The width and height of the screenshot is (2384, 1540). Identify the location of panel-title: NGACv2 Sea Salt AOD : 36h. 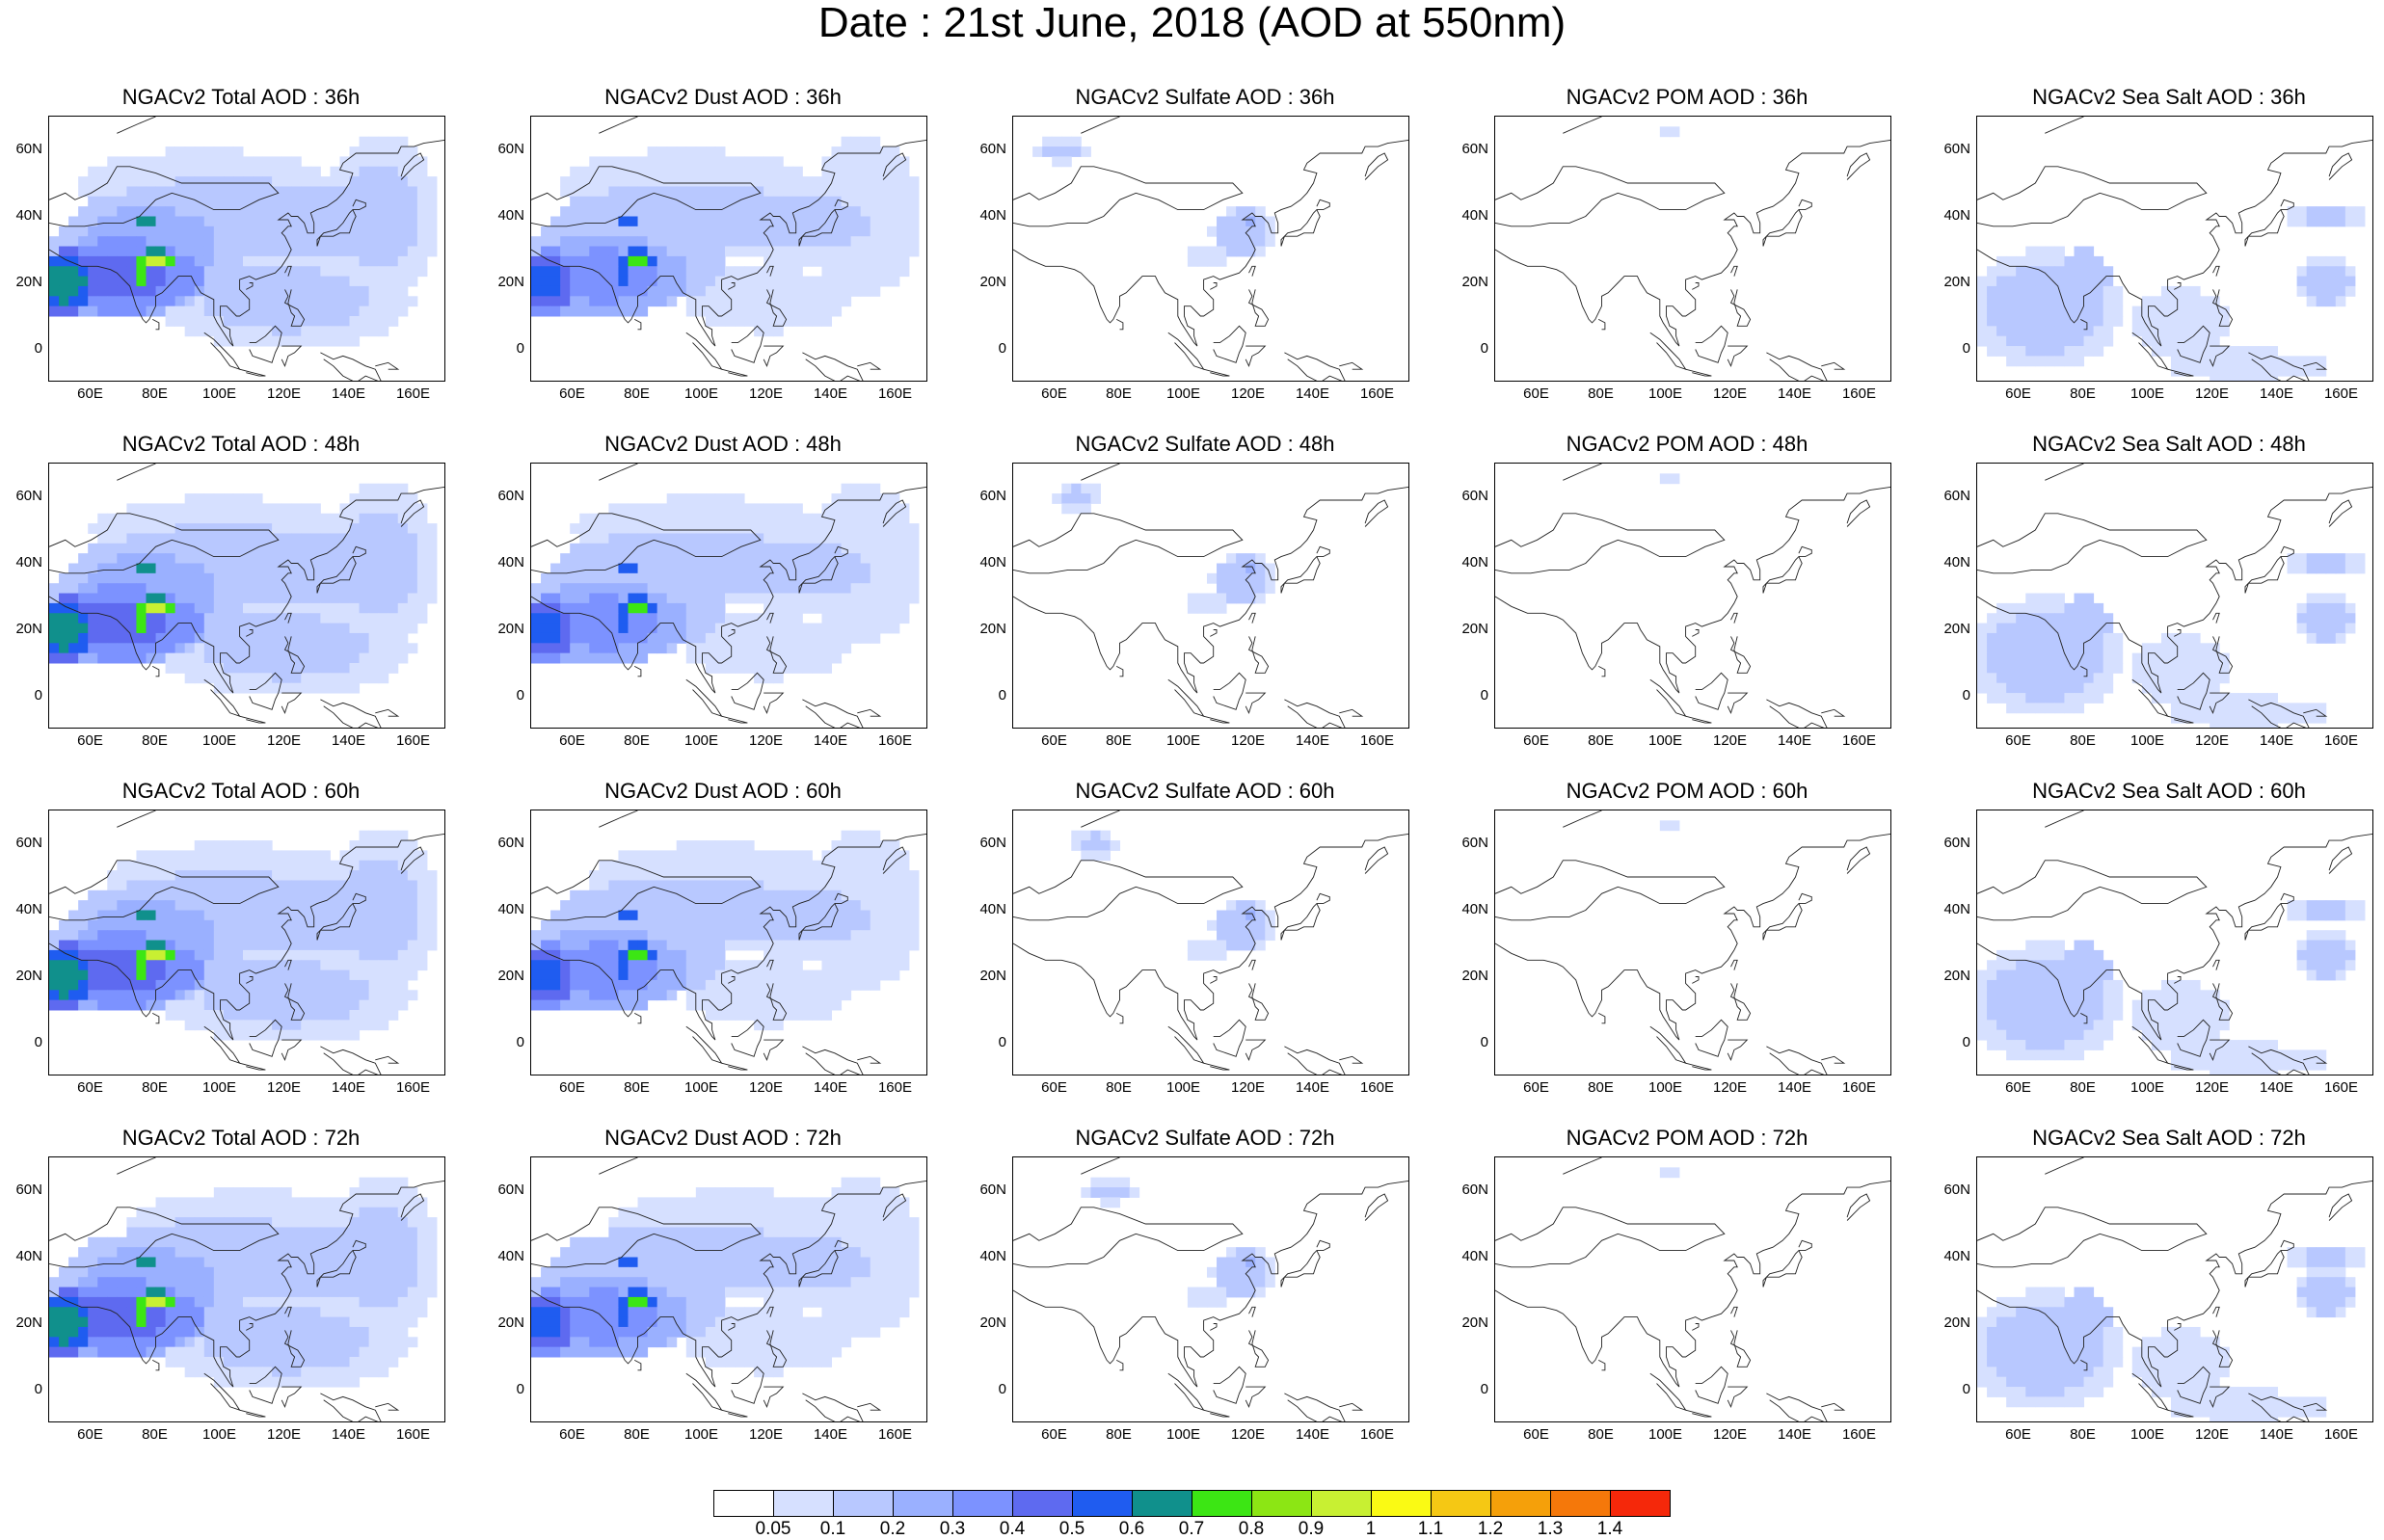
(2156, 97).